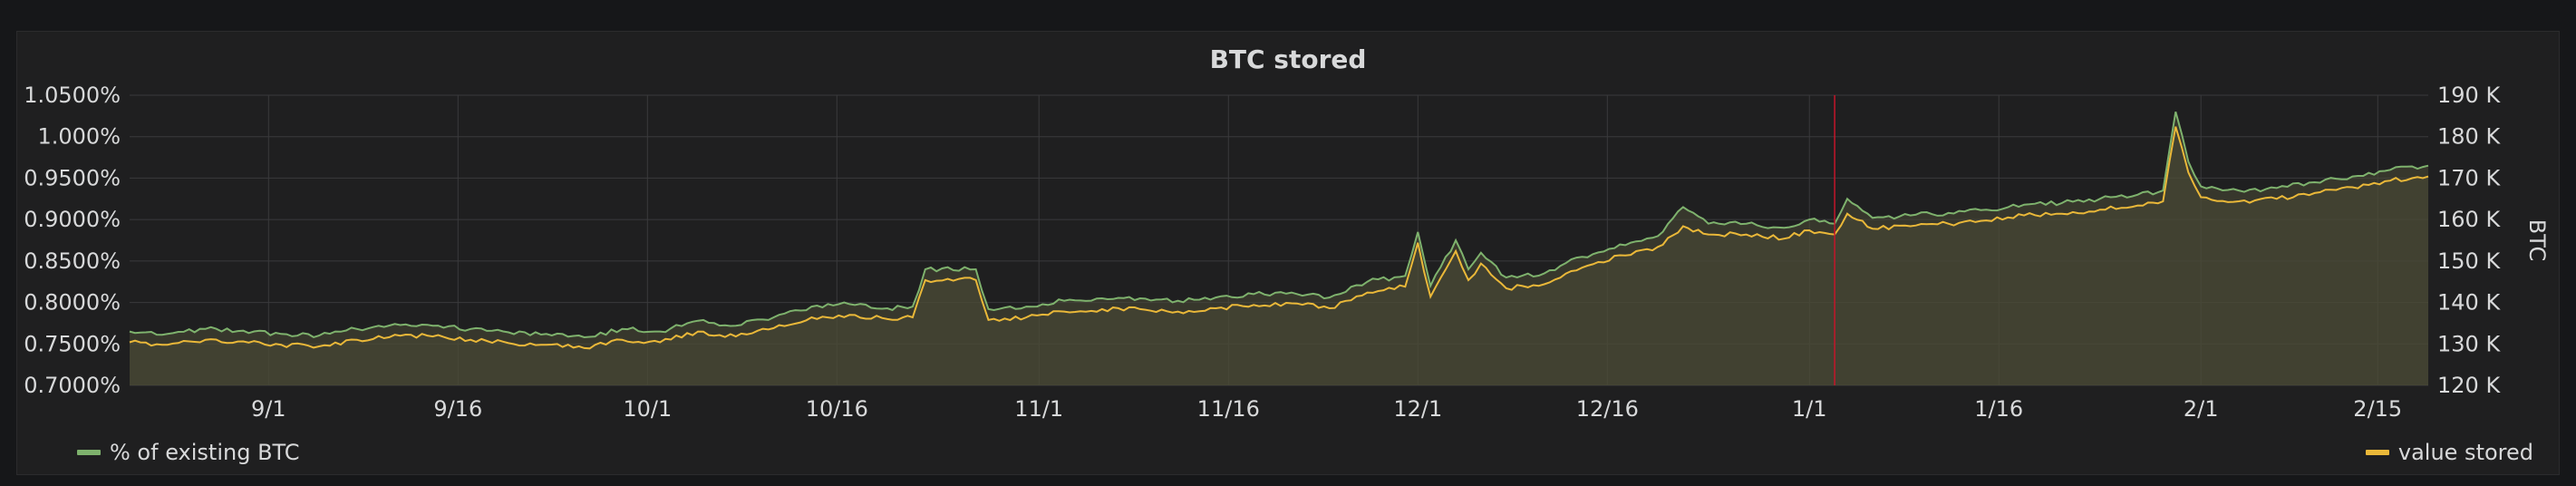 This screenshot has width=2576, height=486. What do you see at coordinates (1607, 409) in the screenshot?
I see `x-tick-label: 12/16` at bounding box center [1607, 409].